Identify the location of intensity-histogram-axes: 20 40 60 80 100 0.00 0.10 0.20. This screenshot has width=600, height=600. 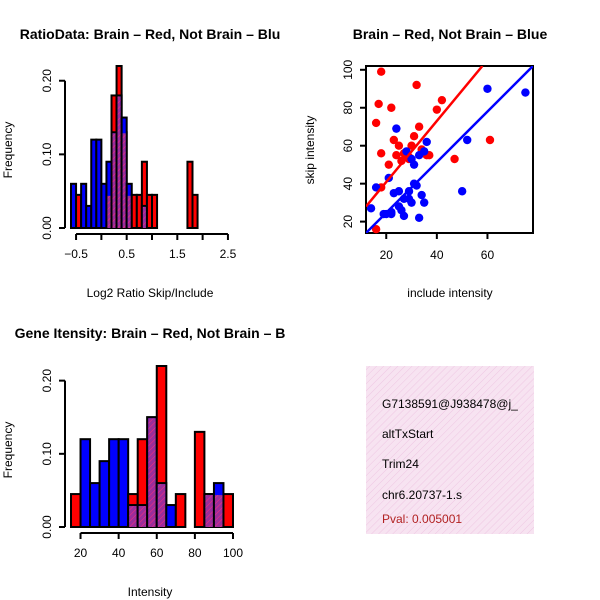
(141, 464).